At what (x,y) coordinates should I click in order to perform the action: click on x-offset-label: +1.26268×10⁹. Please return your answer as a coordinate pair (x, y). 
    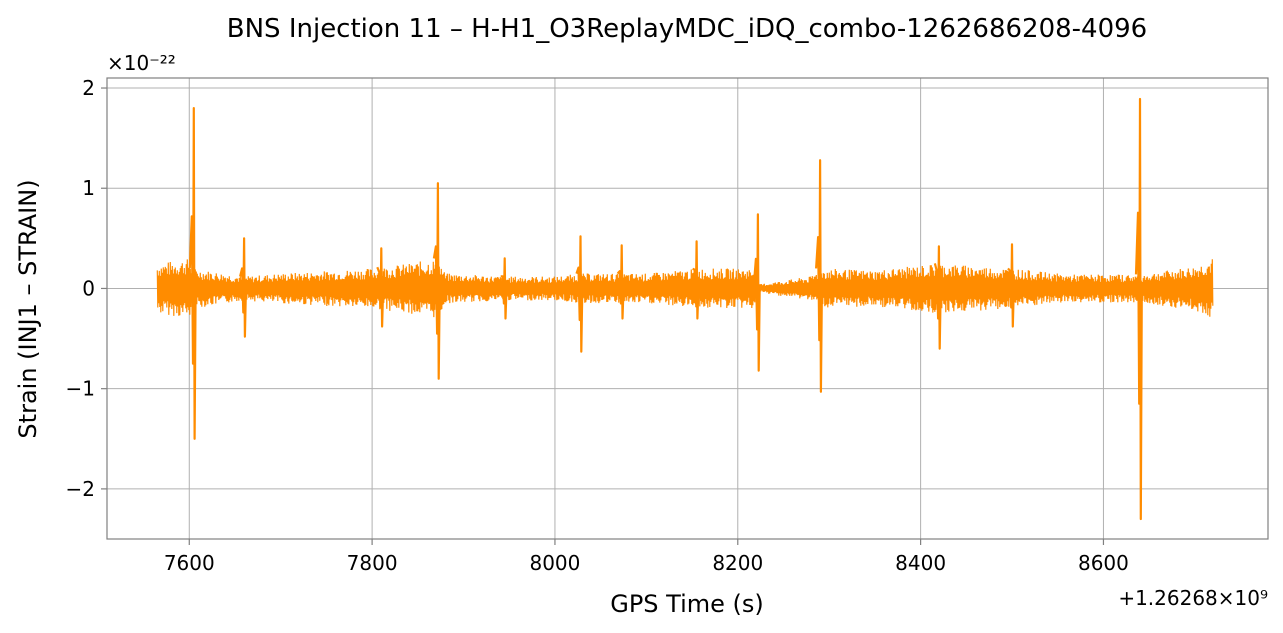
    Looking at the image, I should click on (1193, 598).